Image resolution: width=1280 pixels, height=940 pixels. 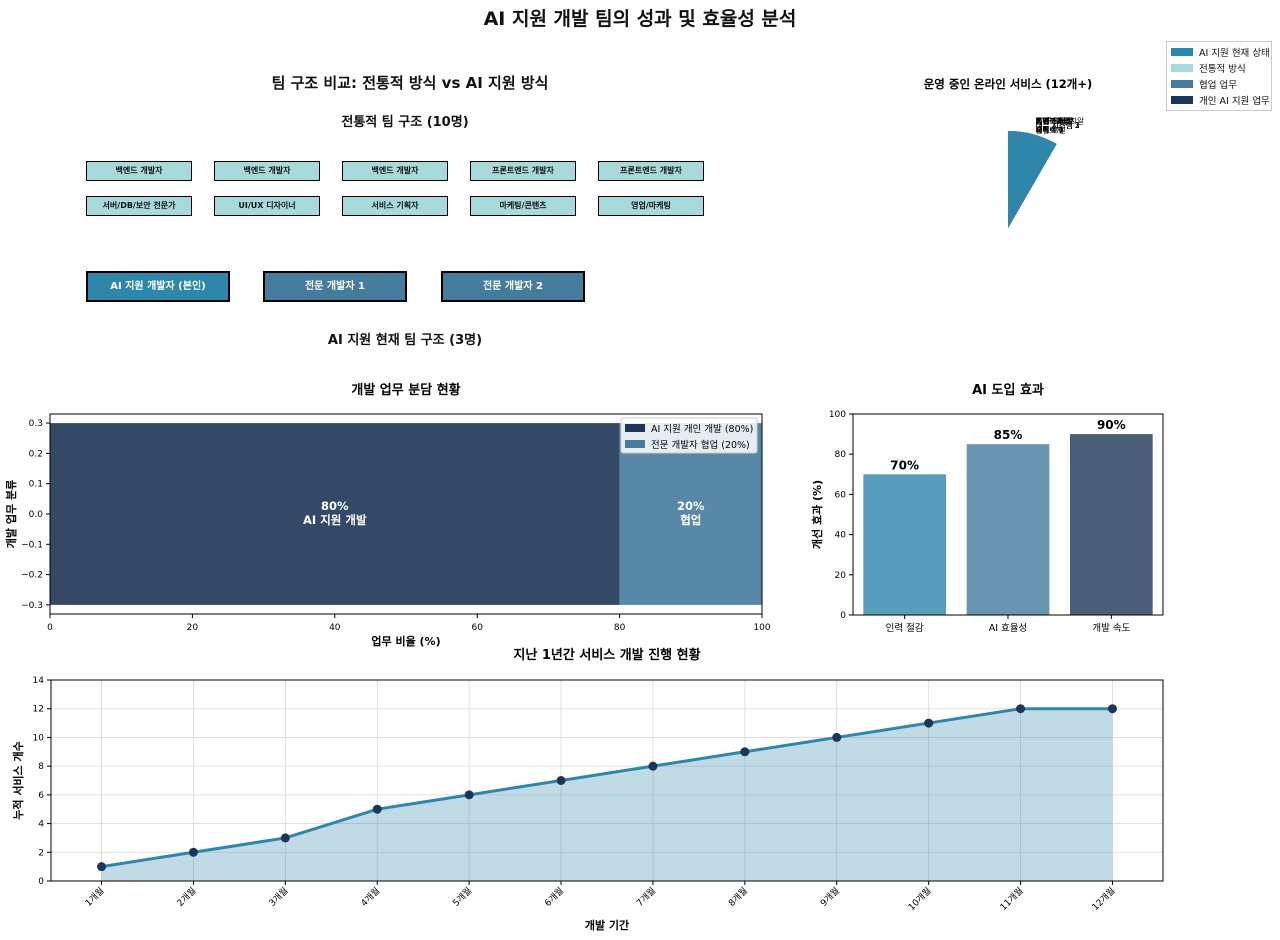 I want to click on hbar-title: 개발 업무 분담 현황, so click(x=405, y=390).